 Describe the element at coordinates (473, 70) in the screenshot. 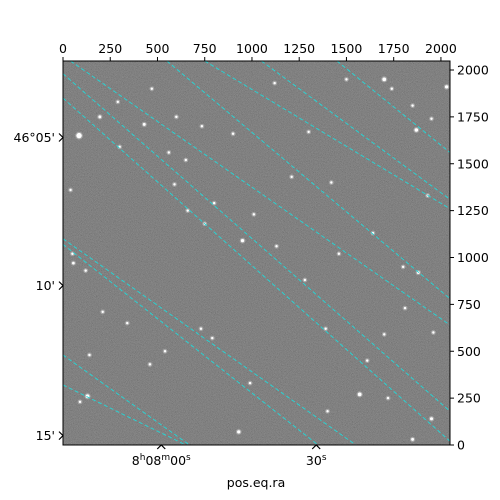

I see `right-tick-label: 2000` at that location.